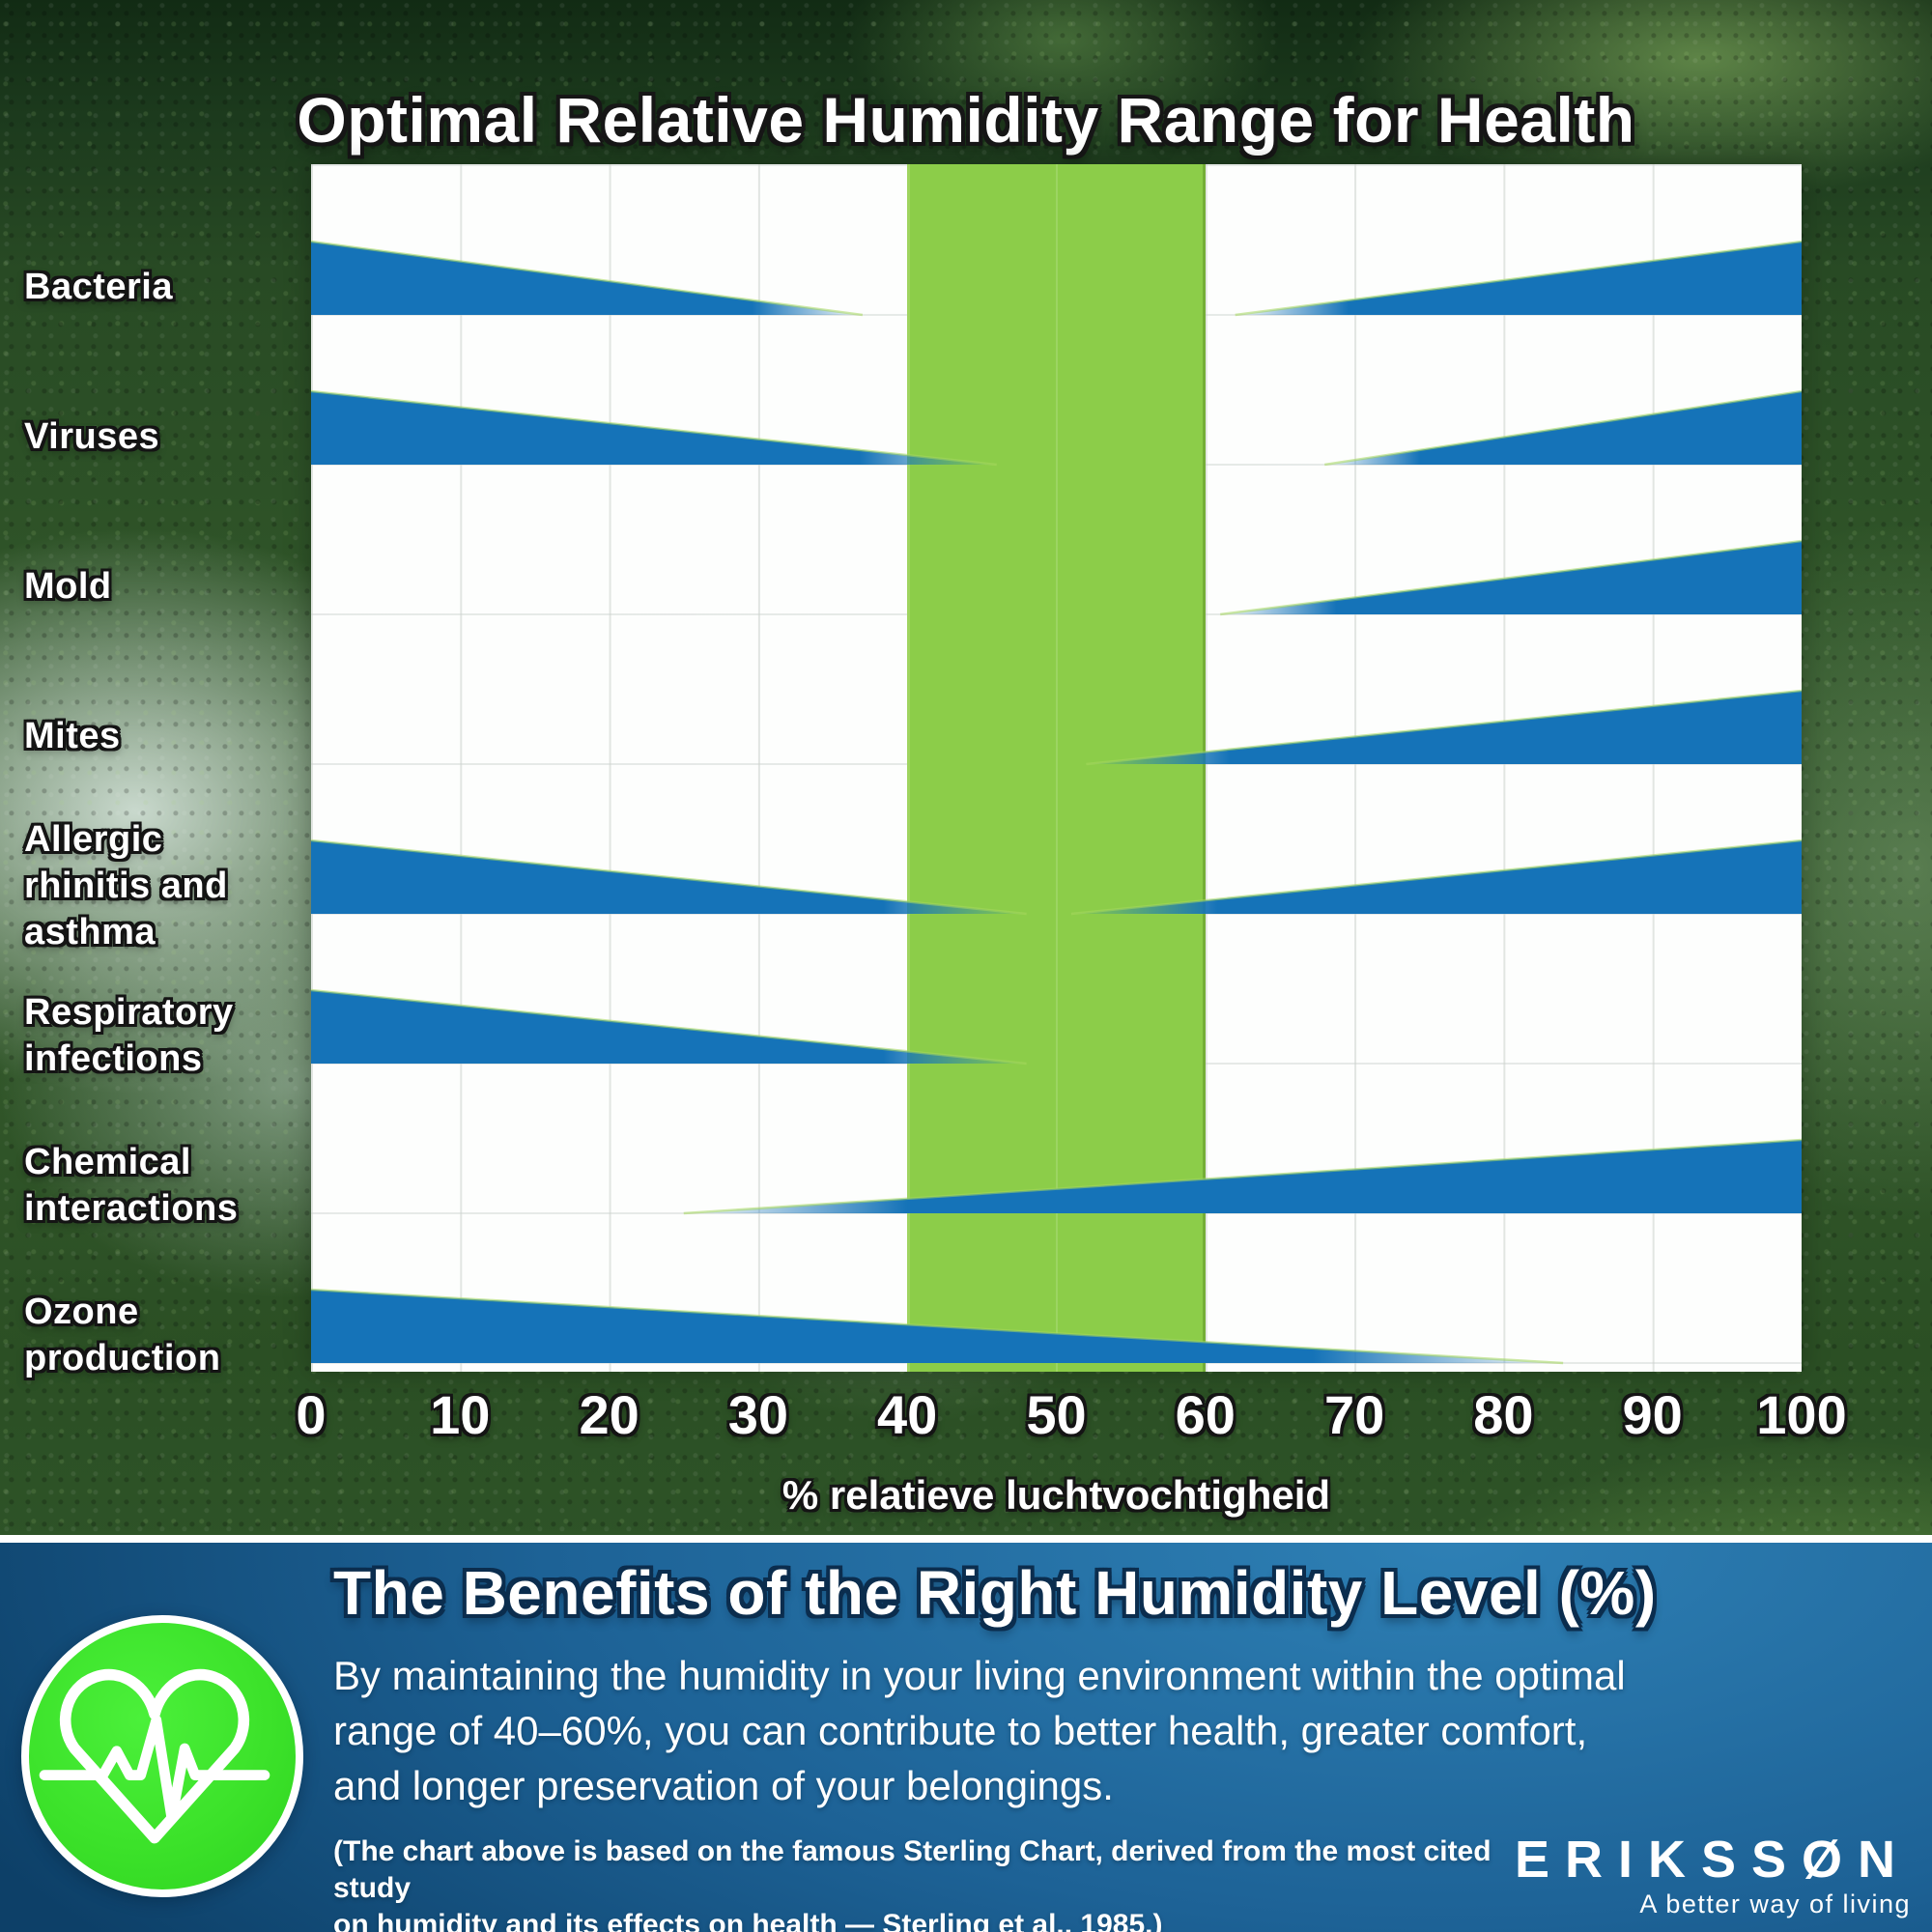 Image resolution: width=1932 pixels, height=1932 pixels. I want to click on x-tick-70: 70, so click(1354, 1414).